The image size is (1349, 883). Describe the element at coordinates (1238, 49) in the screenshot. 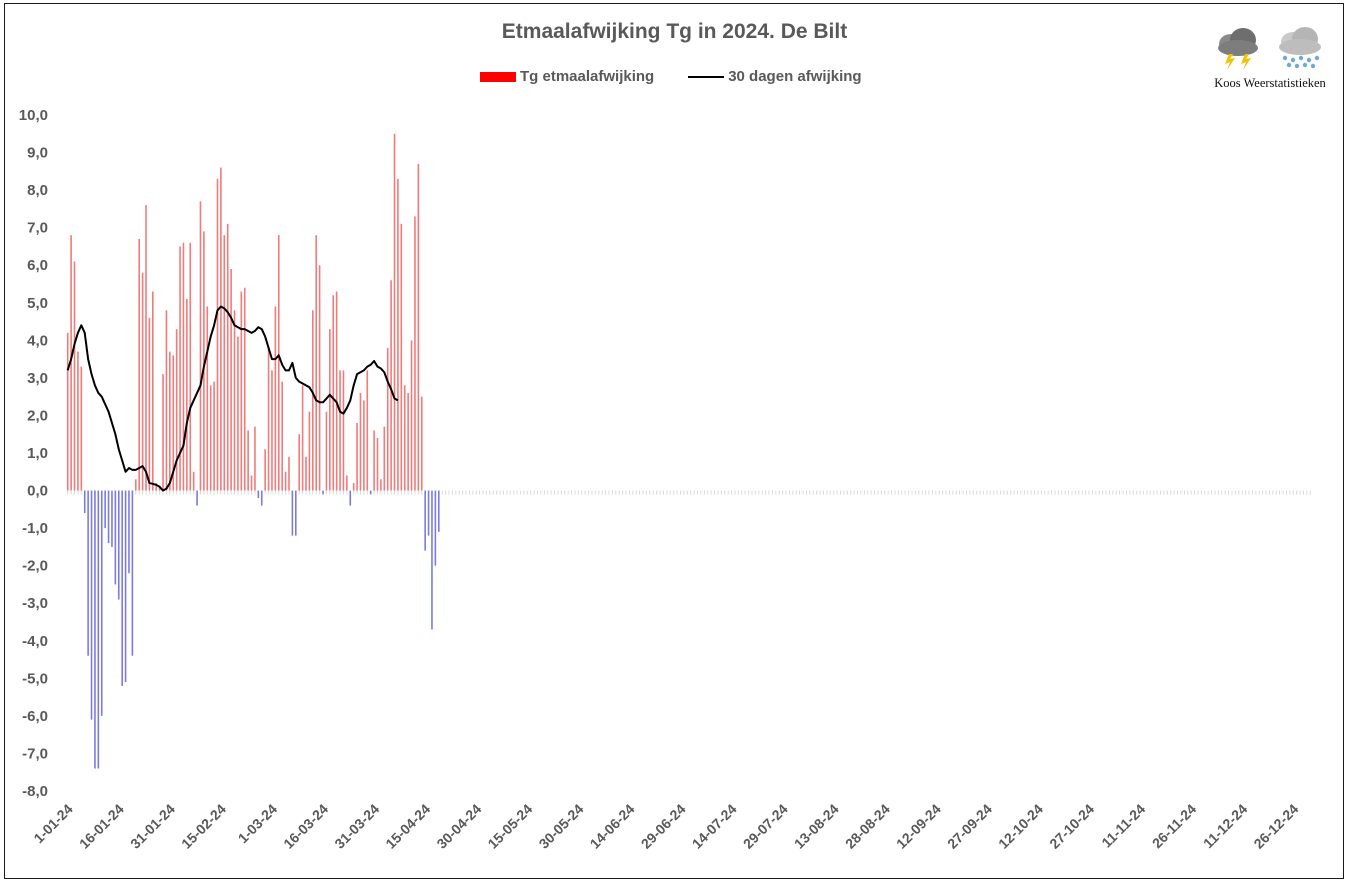

I see `thunderstorm-cloud-icon` at that location.